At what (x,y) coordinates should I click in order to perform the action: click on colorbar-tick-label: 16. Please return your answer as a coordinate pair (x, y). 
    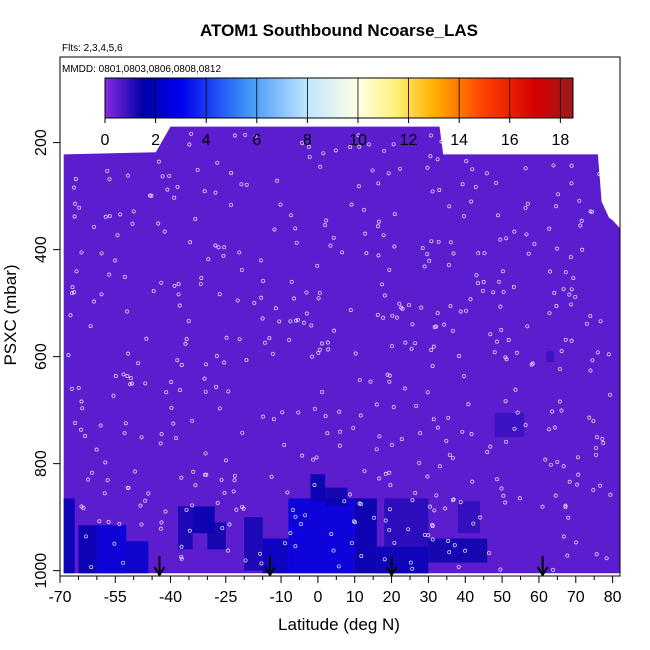
    Looking at the image, I should click on (510, 140).